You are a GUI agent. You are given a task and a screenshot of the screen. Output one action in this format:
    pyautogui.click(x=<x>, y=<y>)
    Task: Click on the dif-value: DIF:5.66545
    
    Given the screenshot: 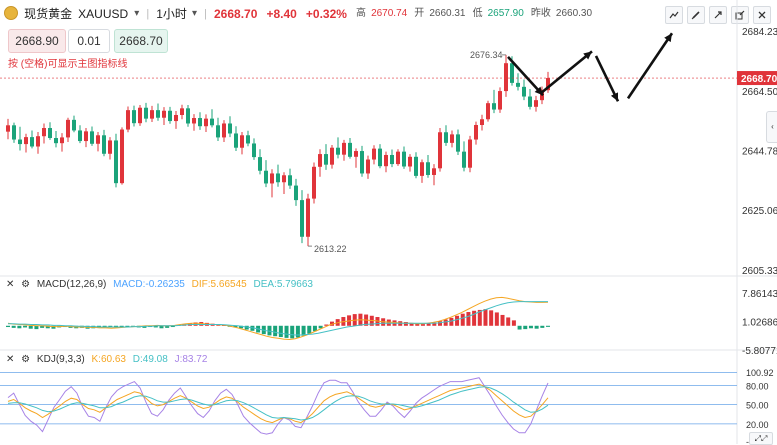 What is the action you would take?
    pyautogui.click(x=219, y=284)
    